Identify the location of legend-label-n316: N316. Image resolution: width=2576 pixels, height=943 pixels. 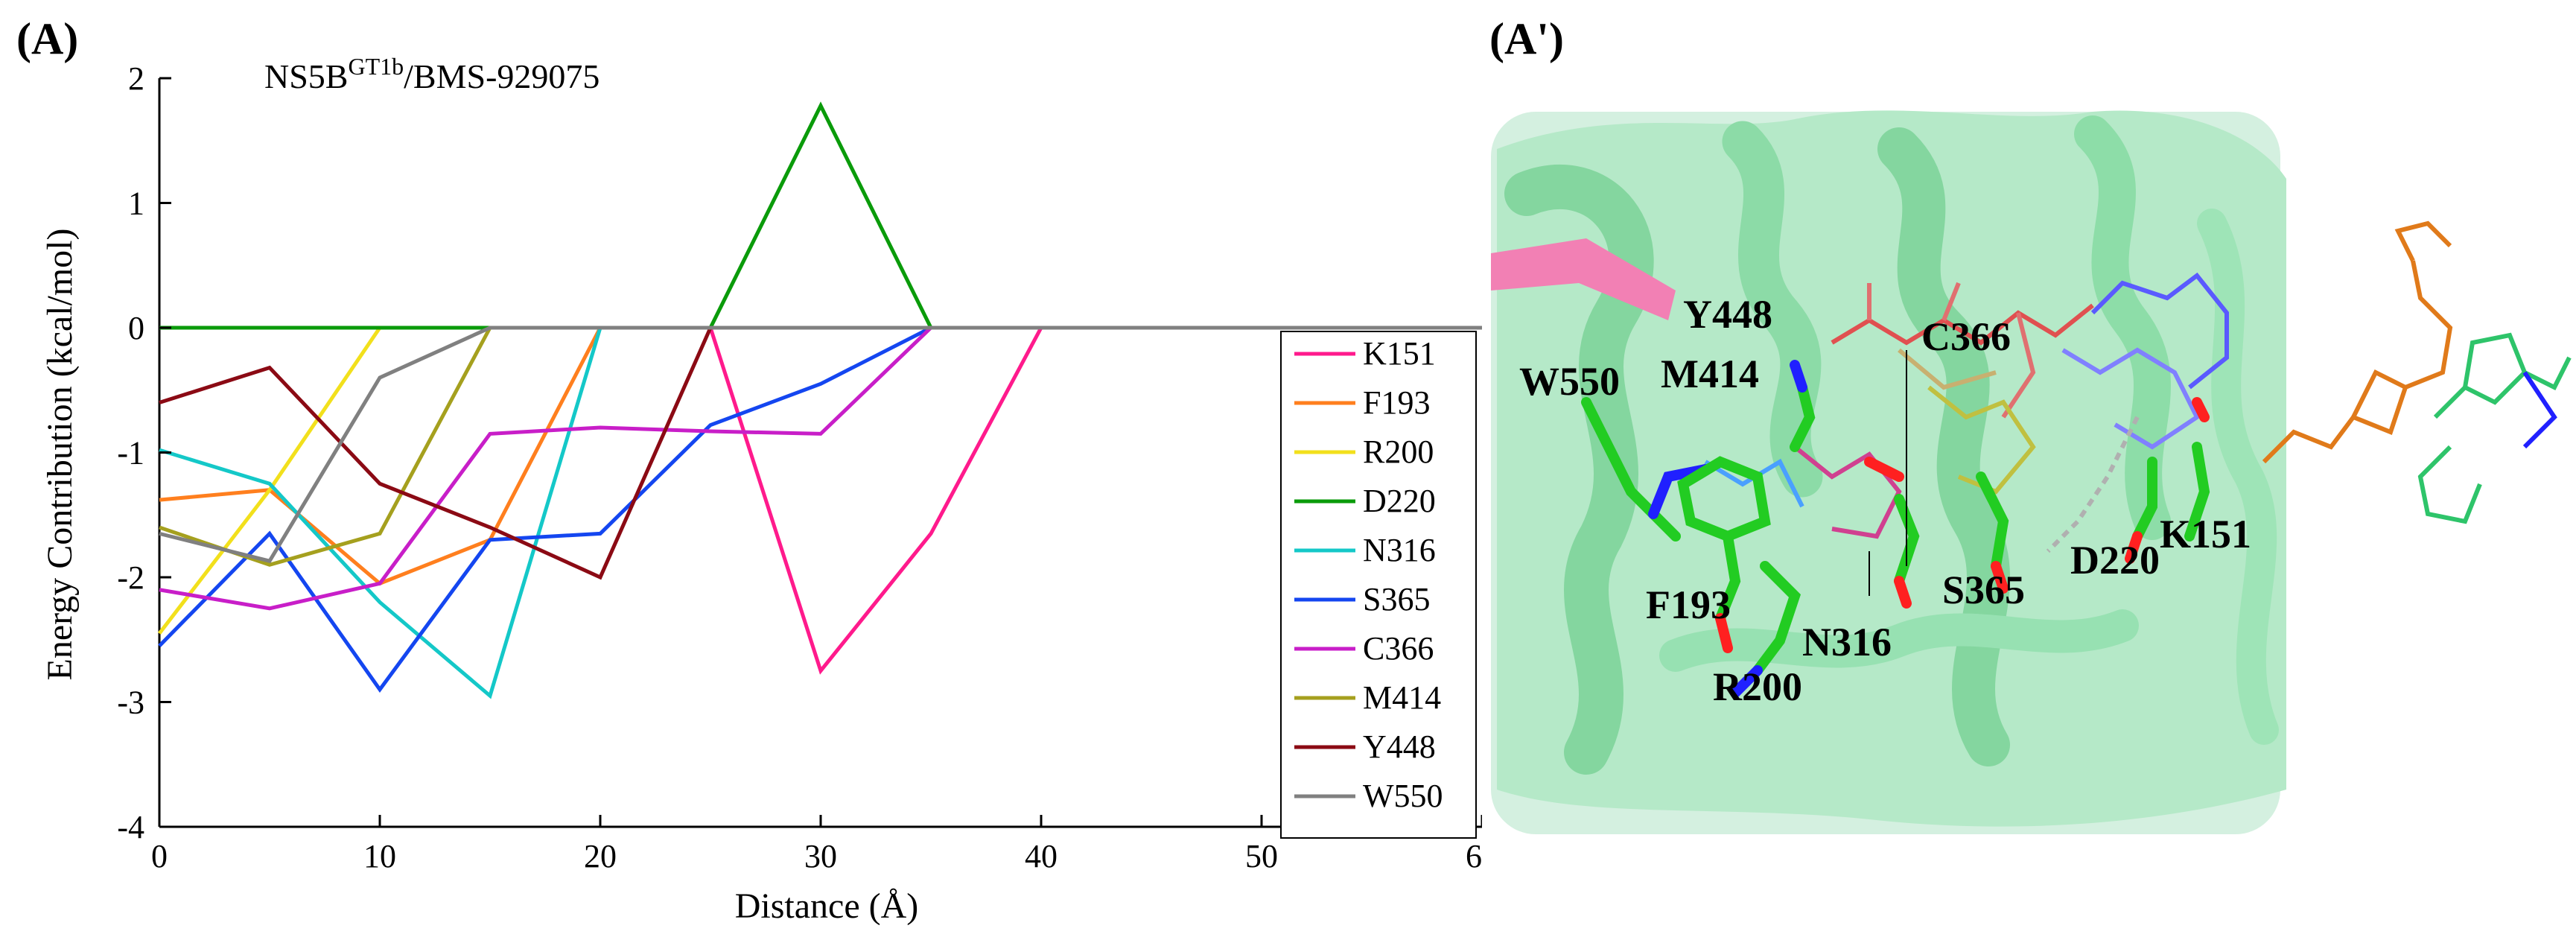
(1399, 550).